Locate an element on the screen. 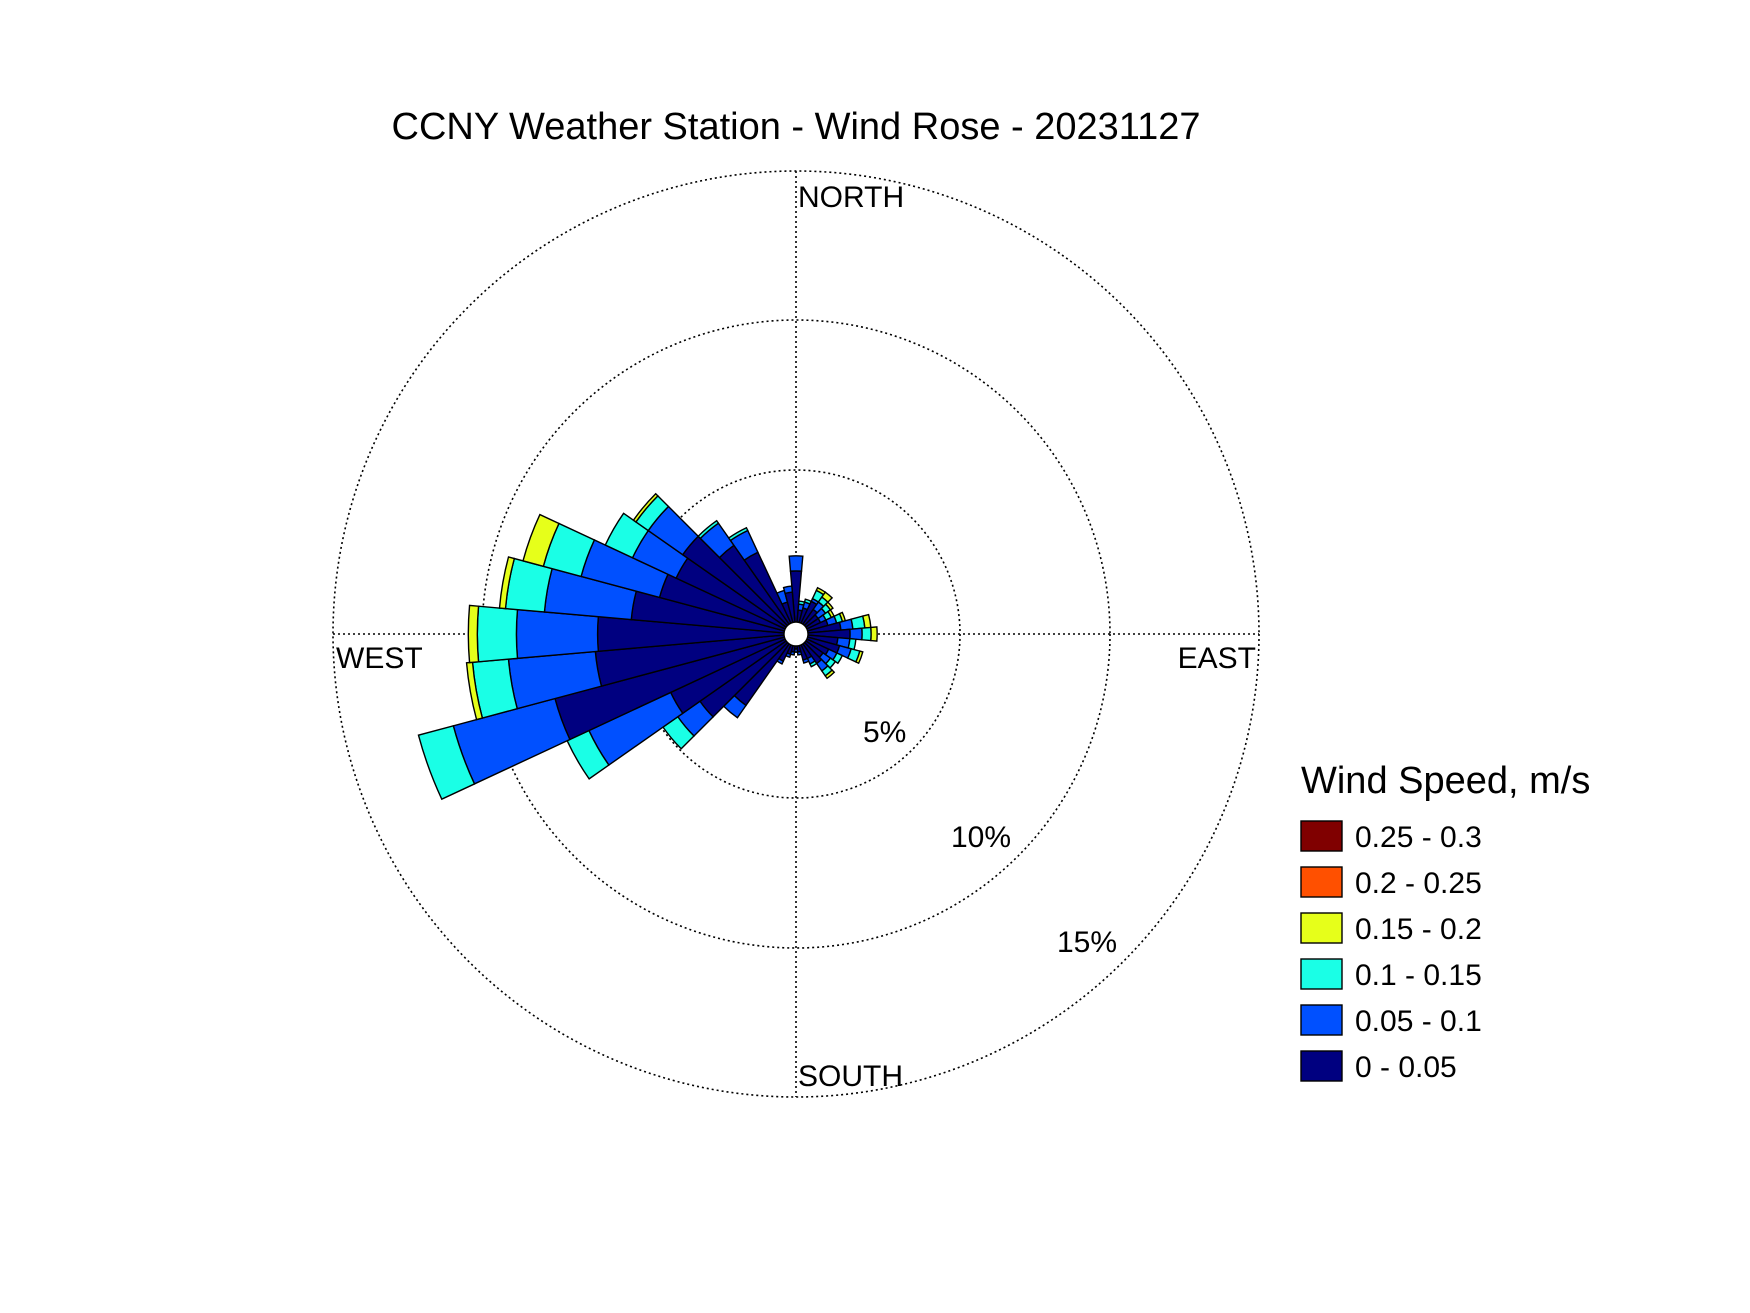 The height and width of the screenshot is (1313, 1750). label-east: EAST is located at coordinates (1217, 658).